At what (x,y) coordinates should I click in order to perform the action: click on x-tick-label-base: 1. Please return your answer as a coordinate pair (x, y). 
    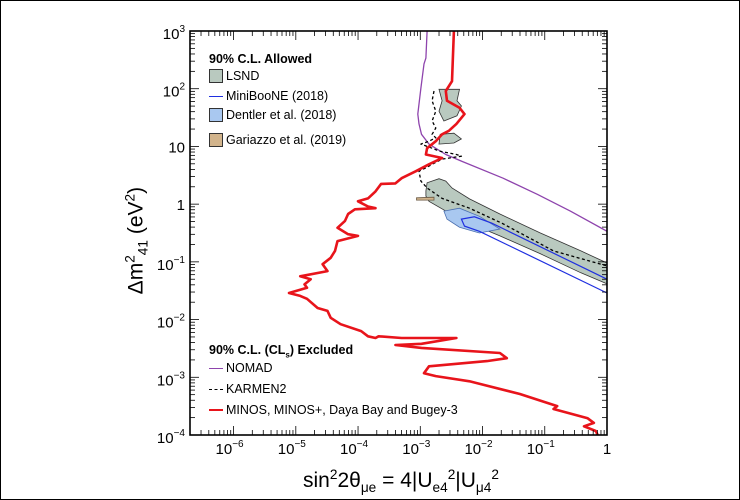
    Looking at the image, I should click on (607, 449).